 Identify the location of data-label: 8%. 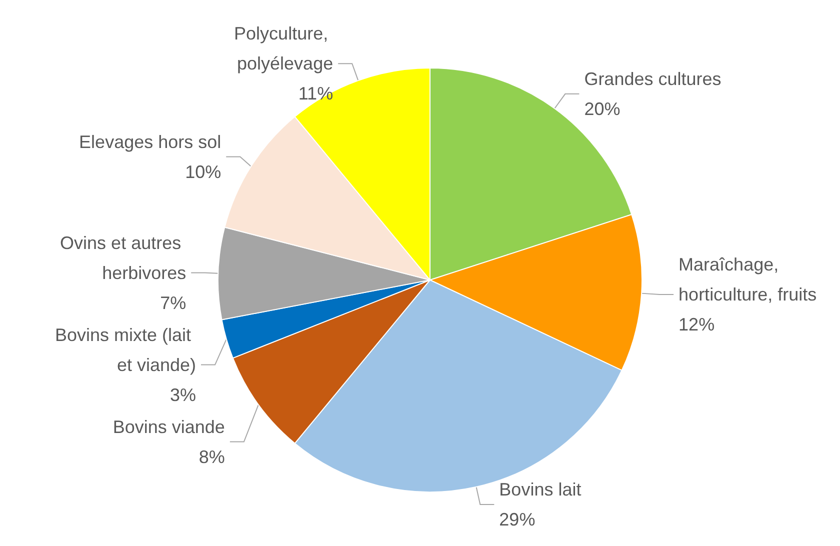
(211, 456).